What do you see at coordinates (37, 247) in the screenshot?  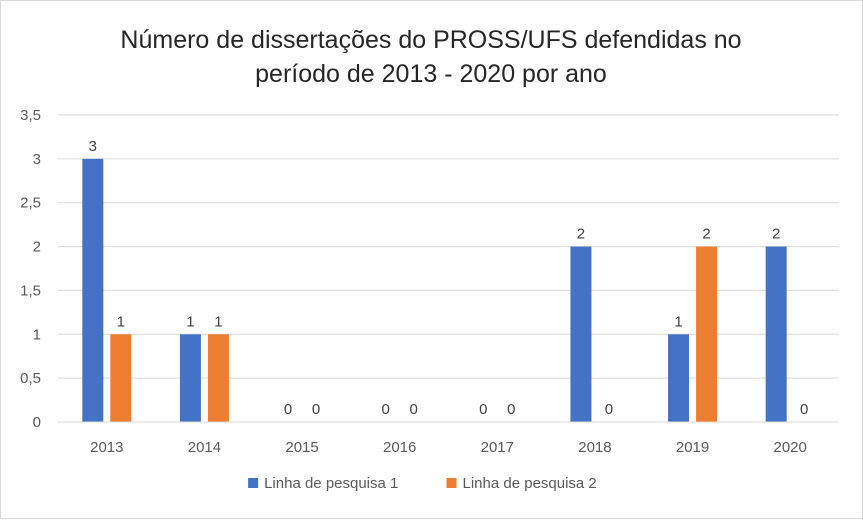 I see `y-tick-label: 2` at bounding box center [37, 247].